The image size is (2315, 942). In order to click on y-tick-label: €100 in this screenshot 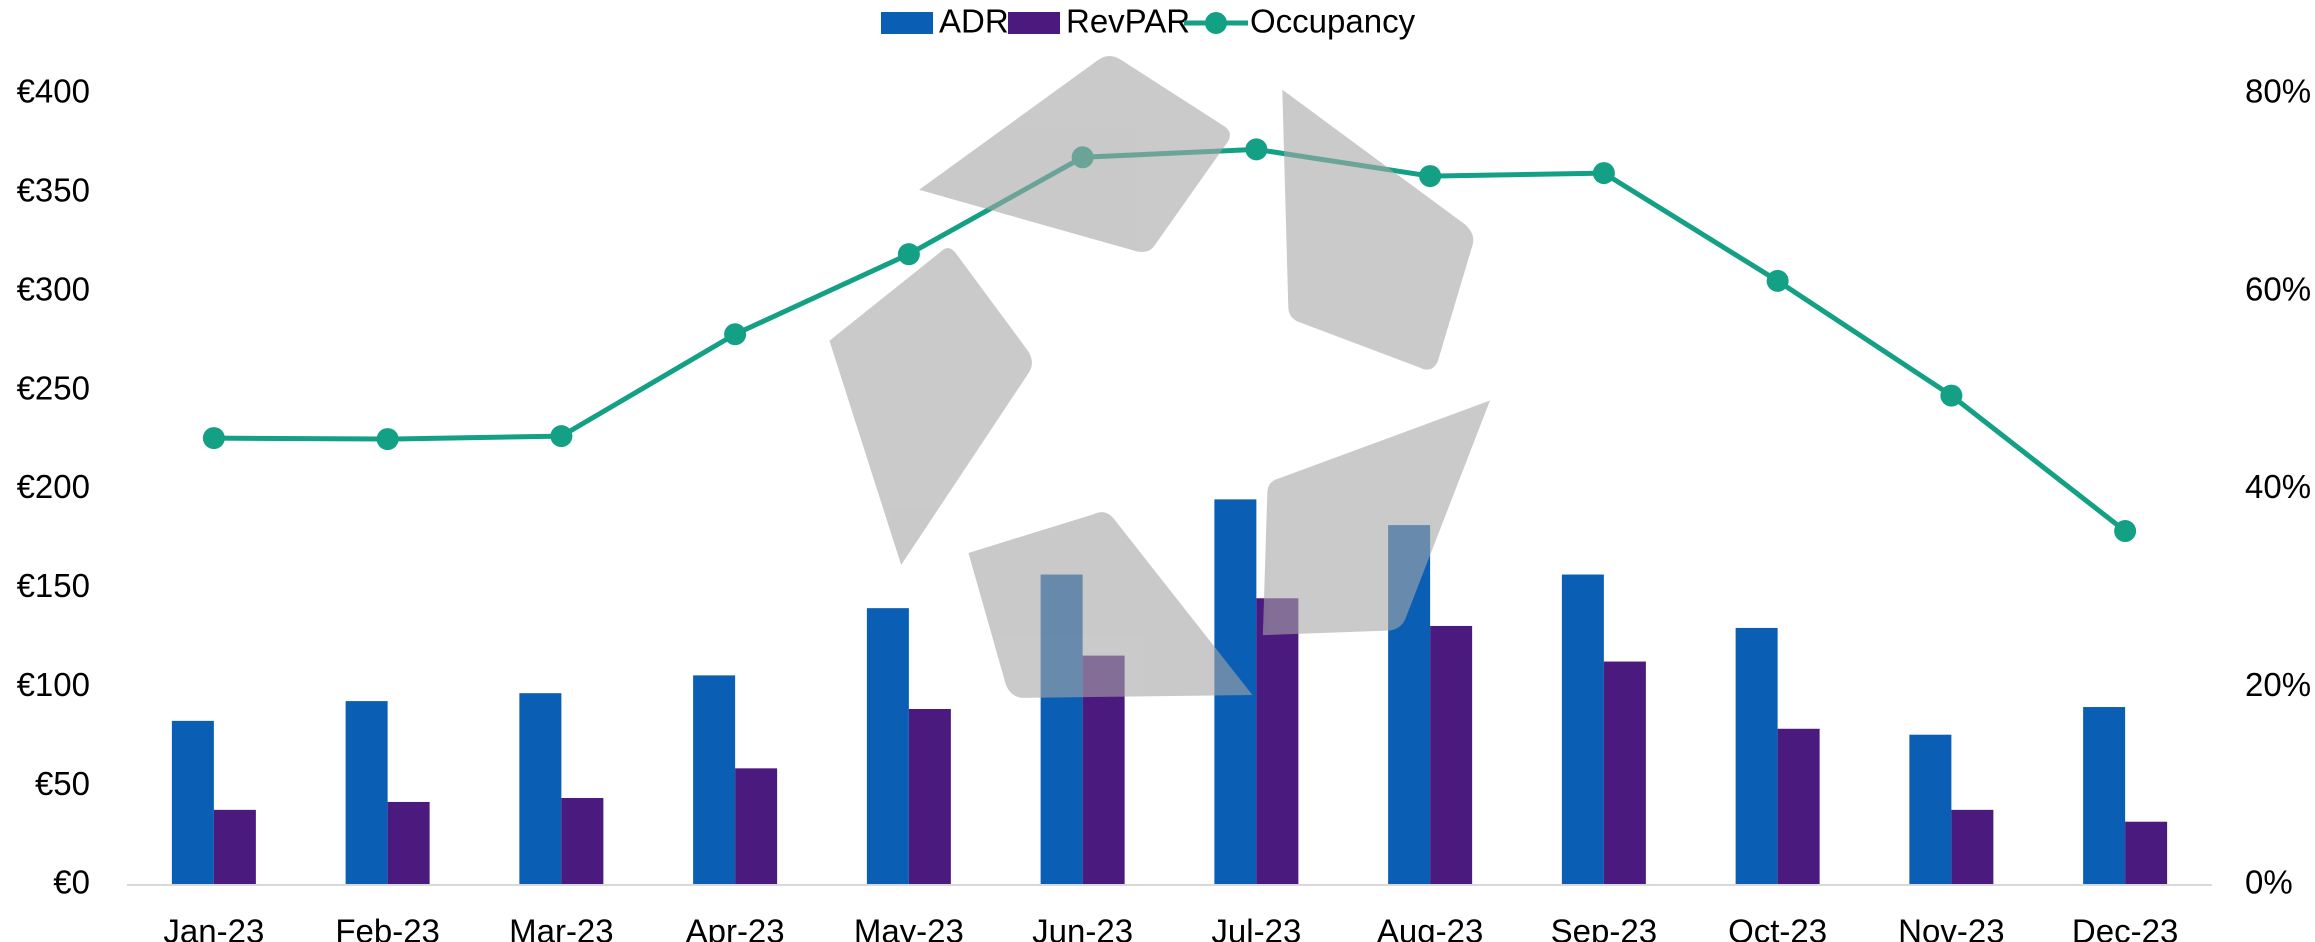, I will do `click(53, 684)`.